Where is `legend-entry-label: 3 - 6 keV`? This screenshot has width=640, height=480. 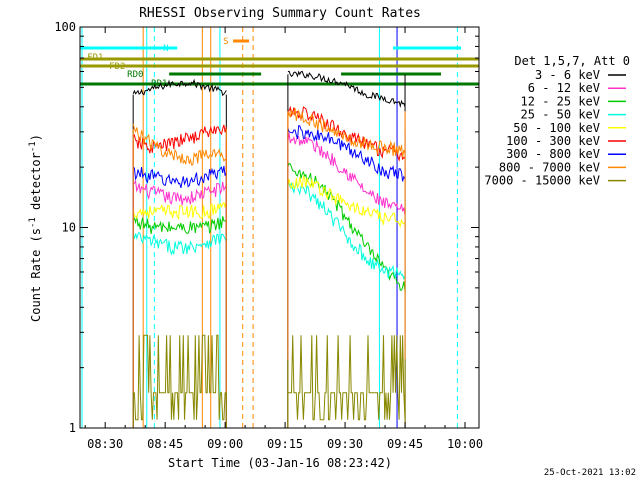
legend-entry-label: 3 - 6 keV is located at coordinates (567, 75).